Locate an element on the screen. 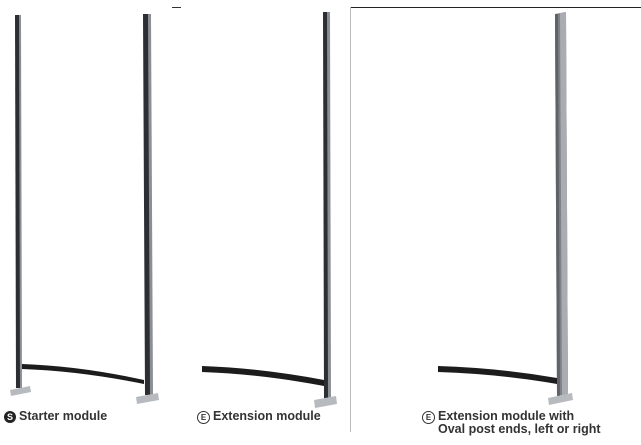  extension-badge-icon: E is located at coordinates (203, 417).